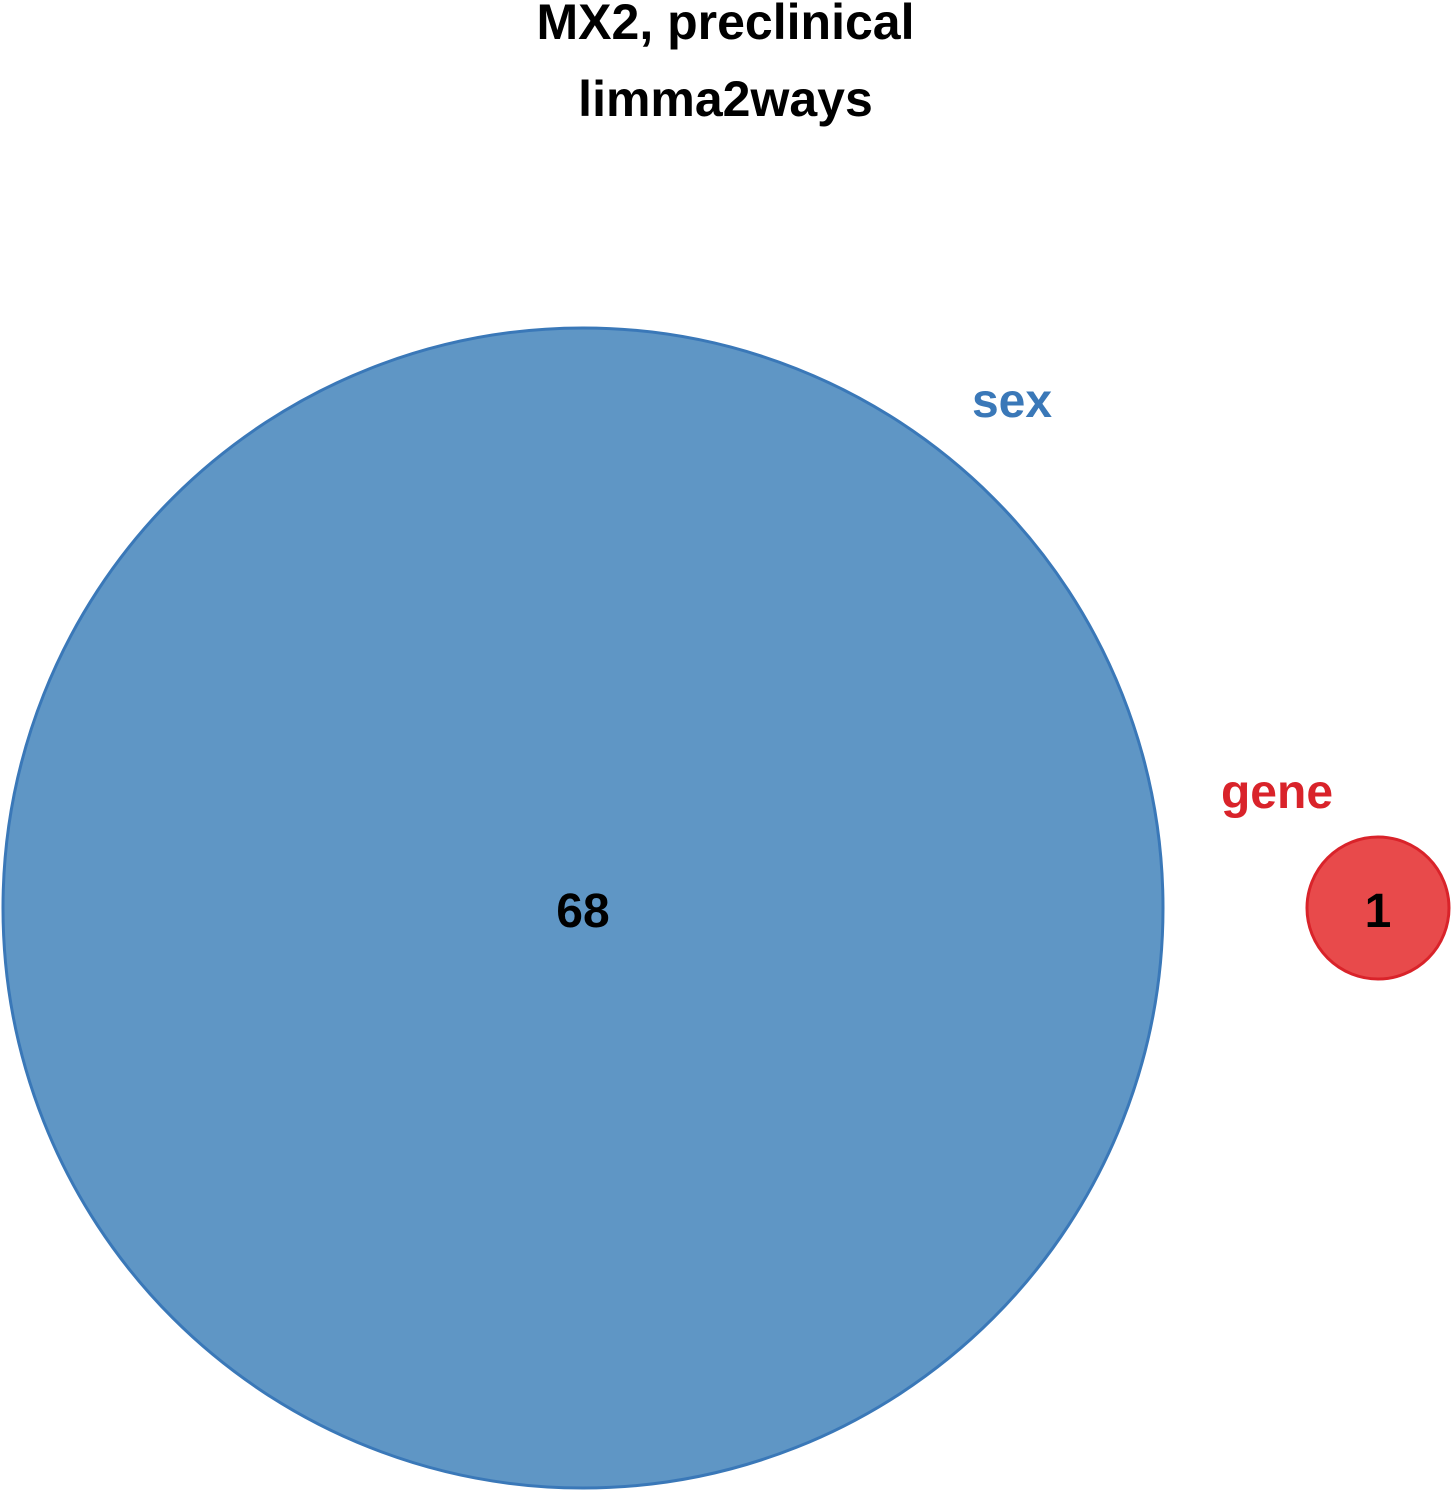 This screenshot has width=1451, height=1491. Describe the element at coordinates (725, 99) in the screenshot. I see `chart-title-line-2: limma2ways` at that location.